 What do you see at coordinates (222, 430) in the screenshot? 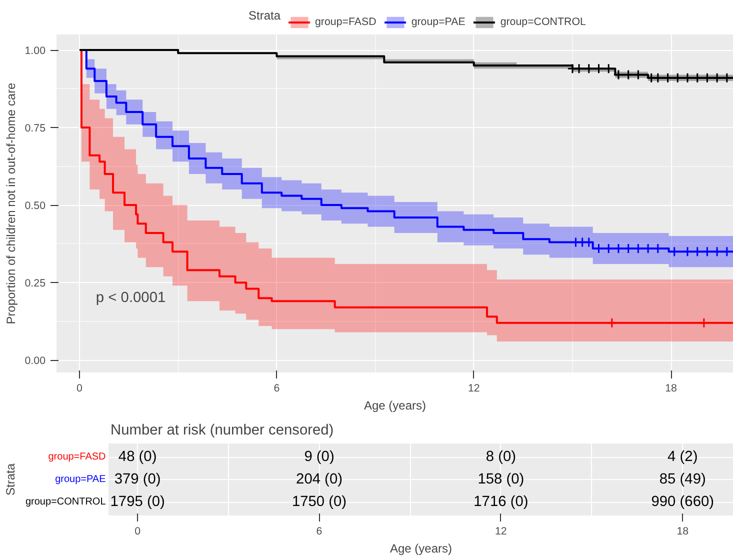
I see `chart-title: Number at risk (number censored)` at bounding box center [222, 430].